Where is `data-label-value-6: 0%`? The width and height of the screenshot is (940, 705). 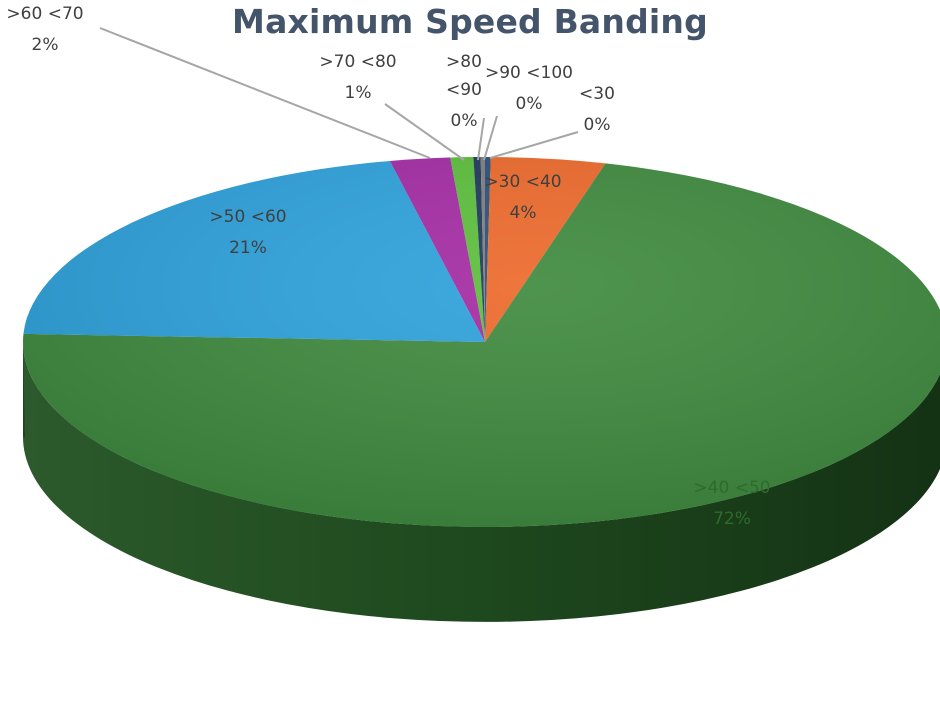 data-label-value-6: 0% is located at coordinates (464, 121).